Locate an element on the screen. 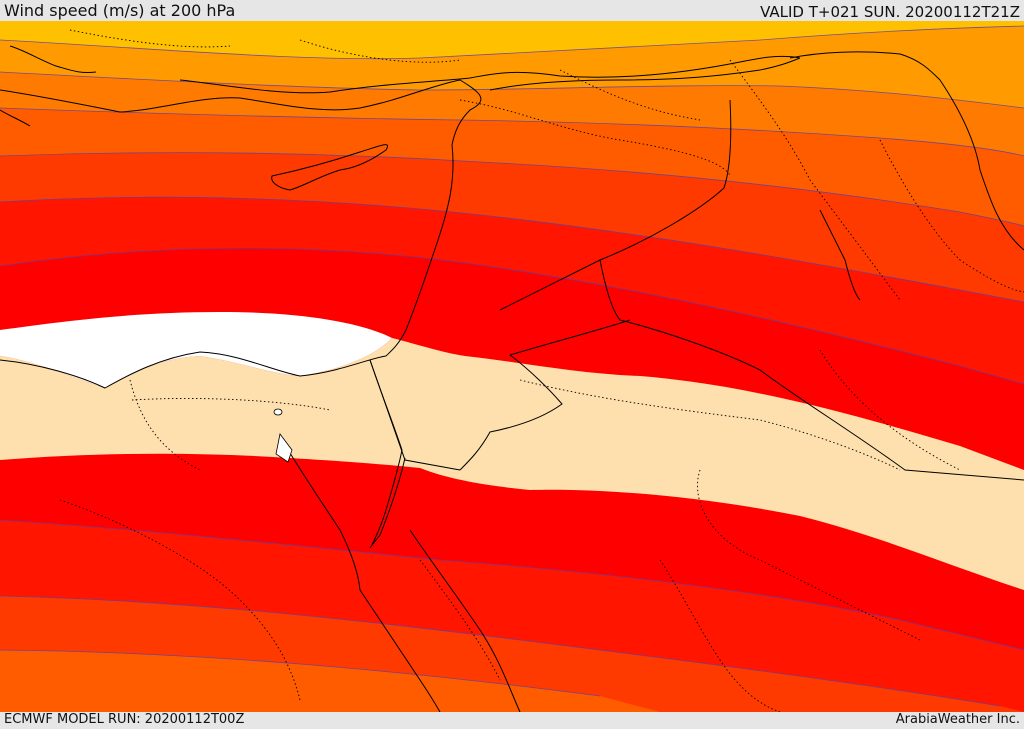  credit-label: ArabiaWeather Inc. is located at coordinates (957, 719).